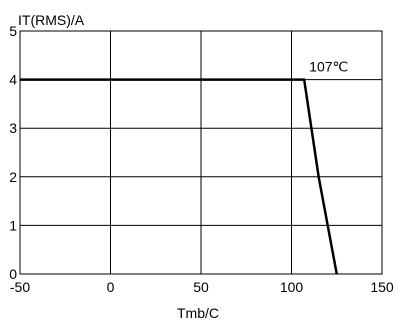  I want to click on x-tick-label-1: 0, so click(111, 287).